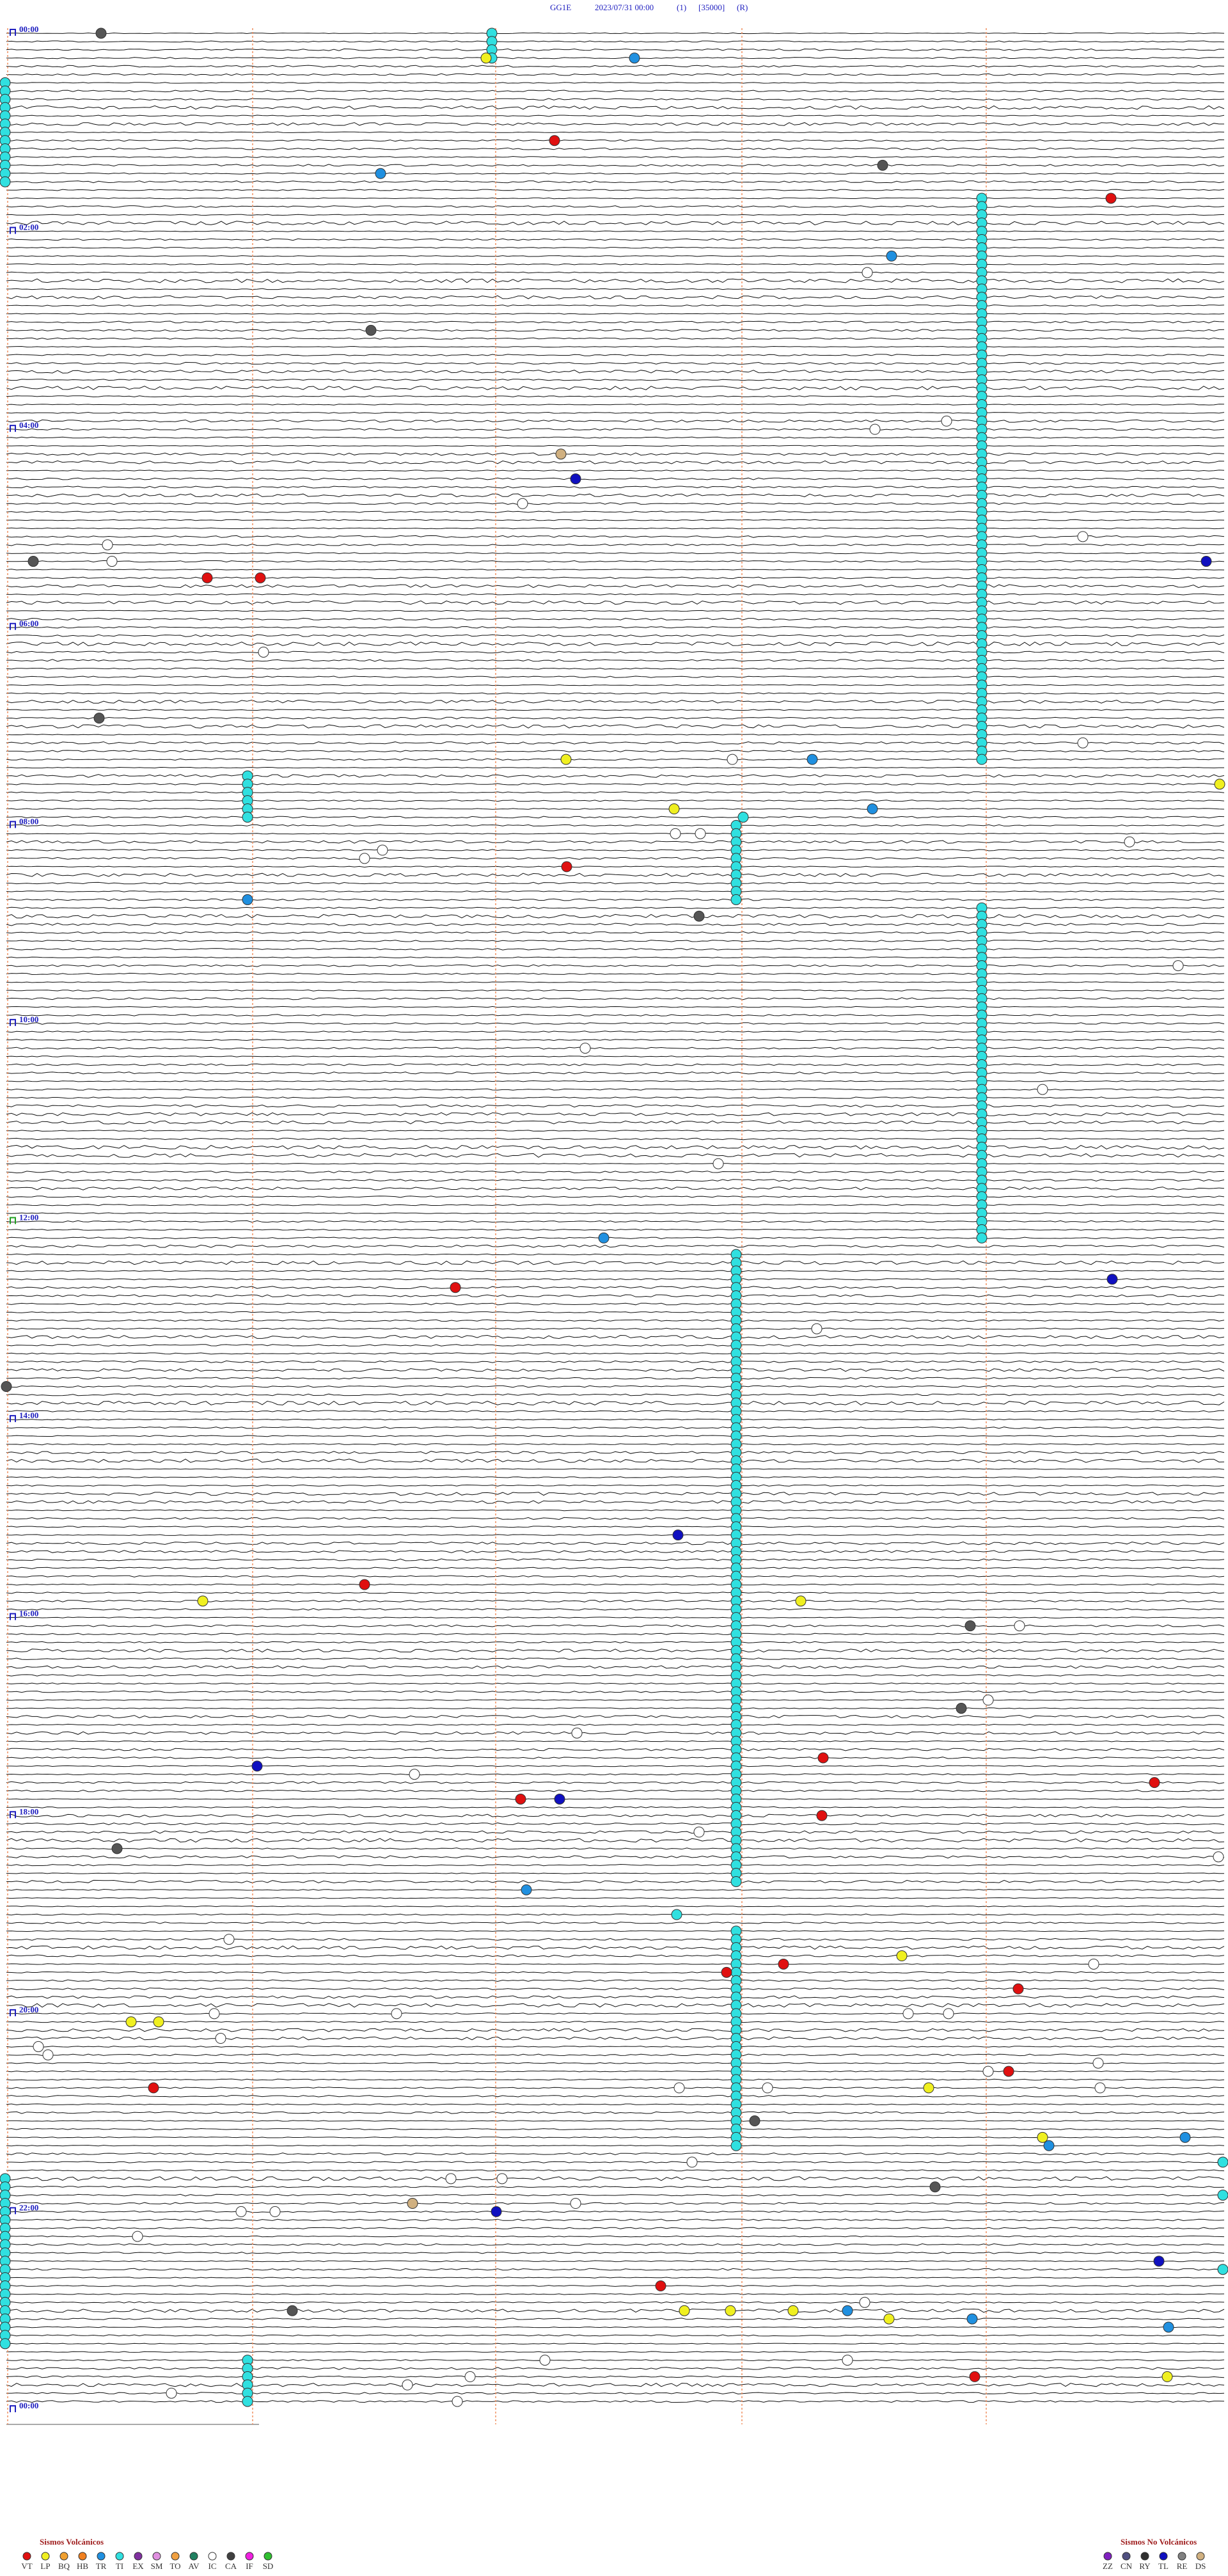 The image size is (1228, 2576). What do you see at coordinates (28, 1811) in the screenshot?
I see `time-label: 18:00` at bounding box center [28, 1811].